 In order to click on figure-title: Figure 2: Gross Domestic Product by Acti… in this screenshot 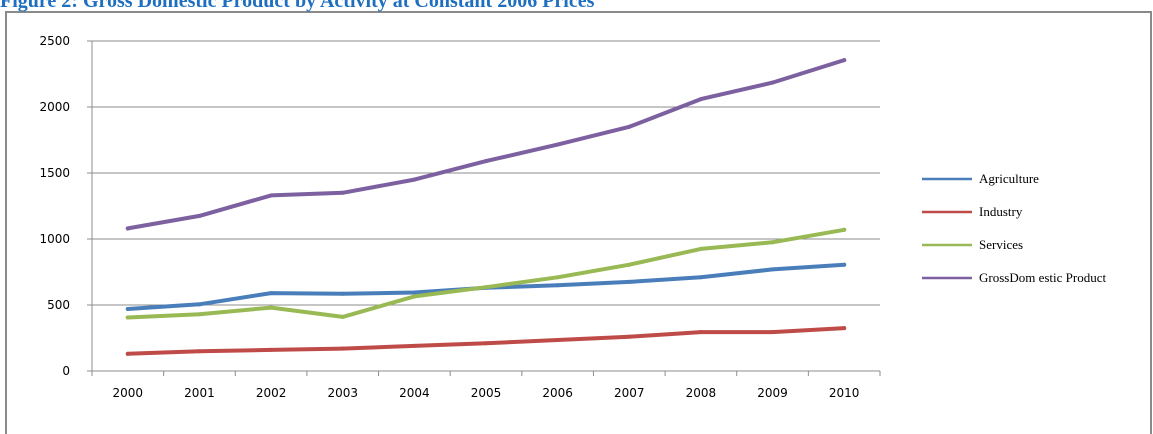, I will do `click(297, 6)`.